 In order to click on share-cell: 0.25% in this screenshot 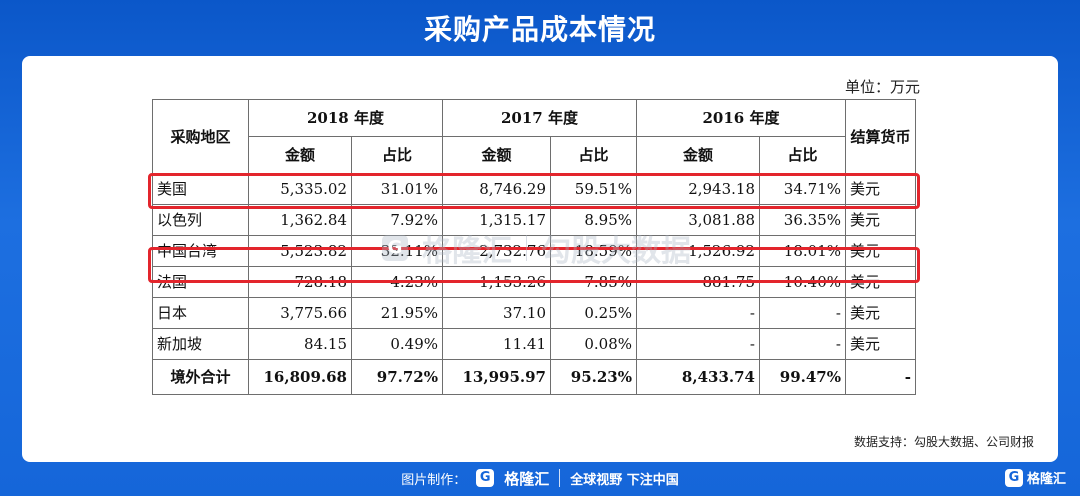, I will do `click(593, 313)`.